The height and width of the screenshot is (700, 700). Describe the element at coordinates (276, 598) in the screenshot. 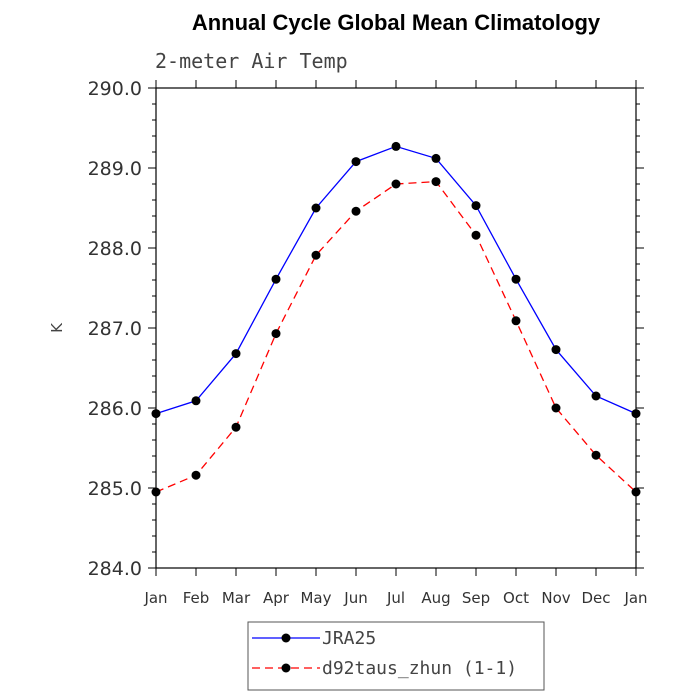

I see `x-tick-label: Apr` at that location.